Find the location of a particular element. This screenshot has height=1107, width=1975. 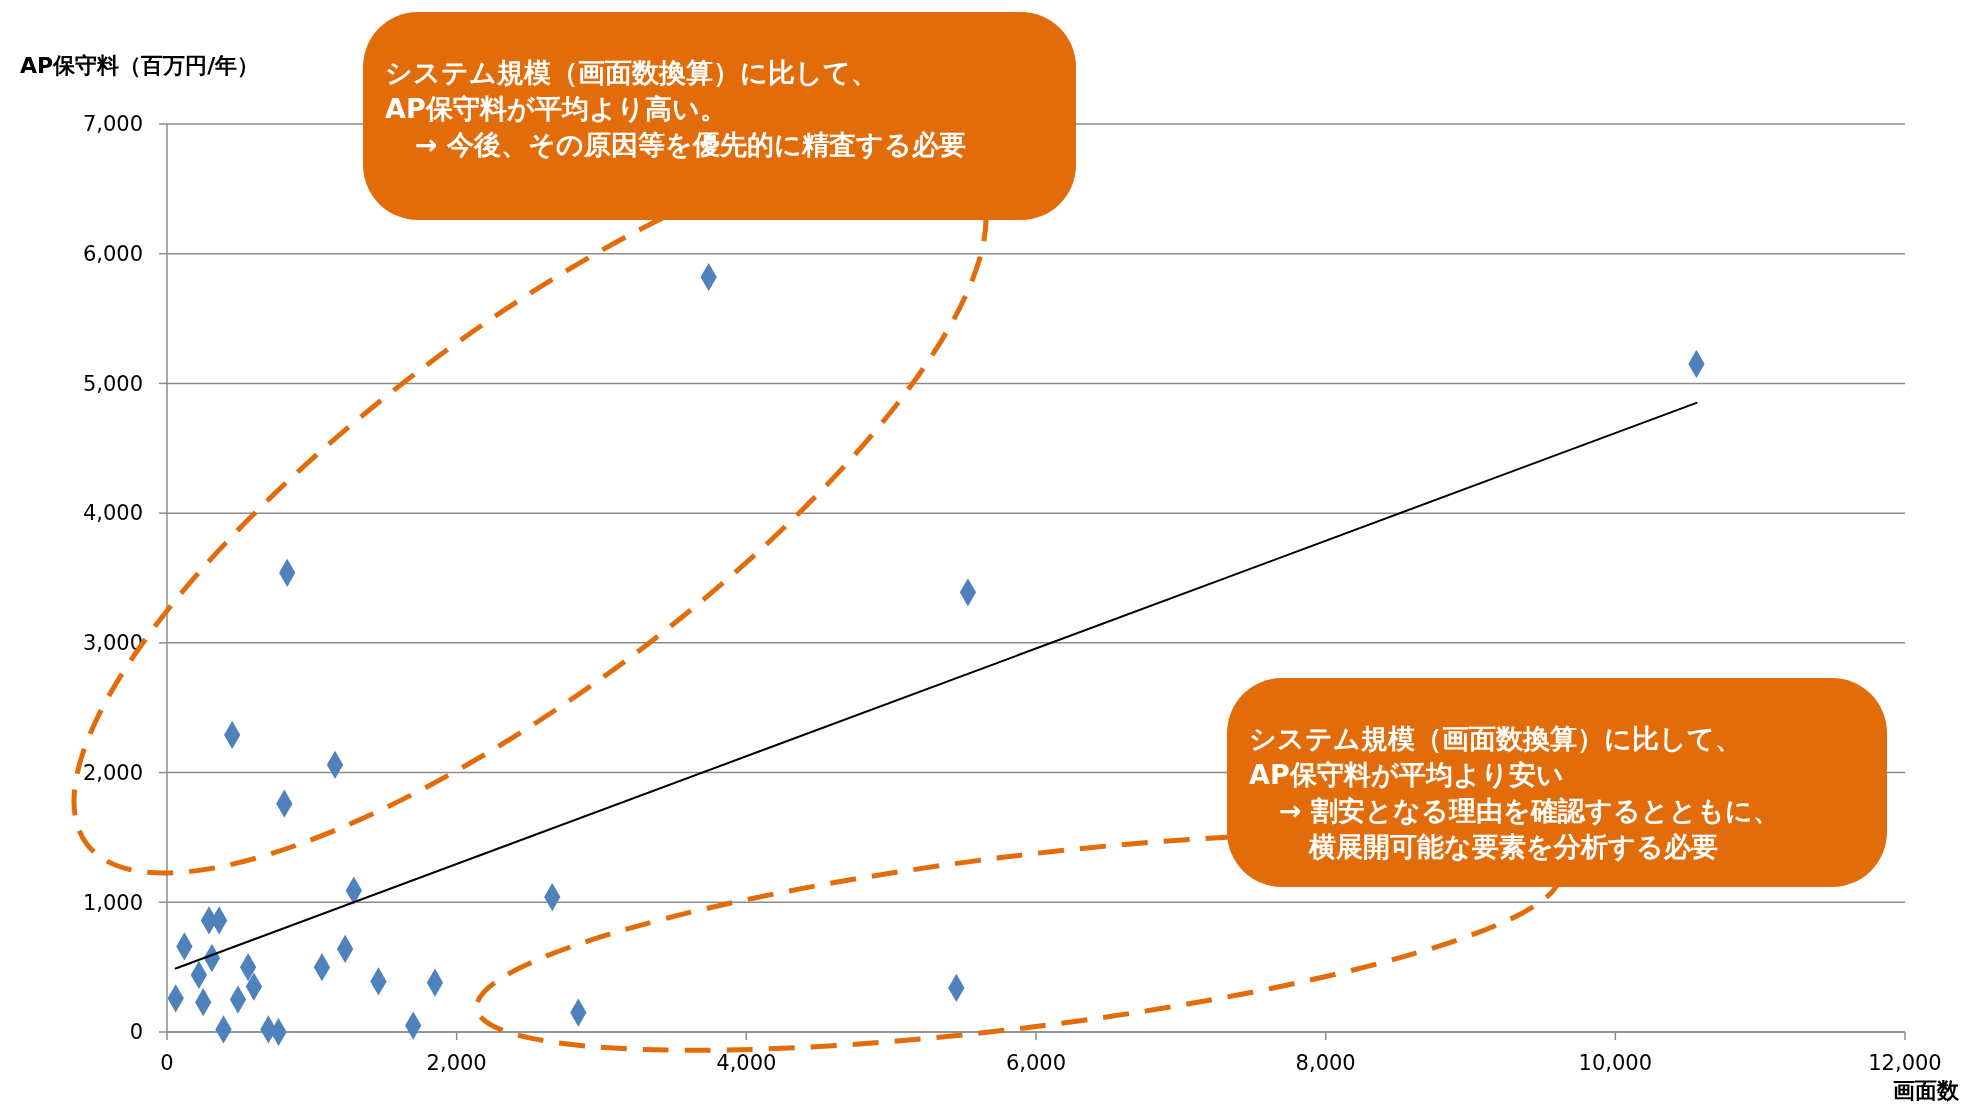

y-axis-title: AP保守料（百万円/年） is located at coordinates (140, 65).